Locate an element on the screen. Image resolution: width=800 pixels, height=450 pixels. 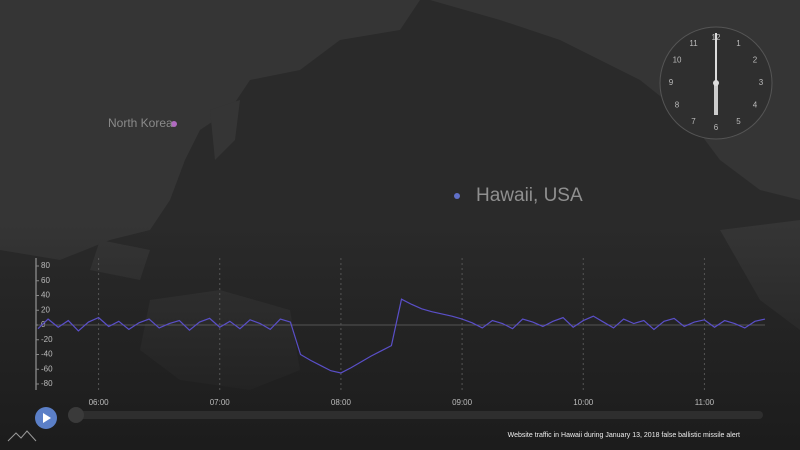
clock-number: 2 is located at coordinates (755, 60).